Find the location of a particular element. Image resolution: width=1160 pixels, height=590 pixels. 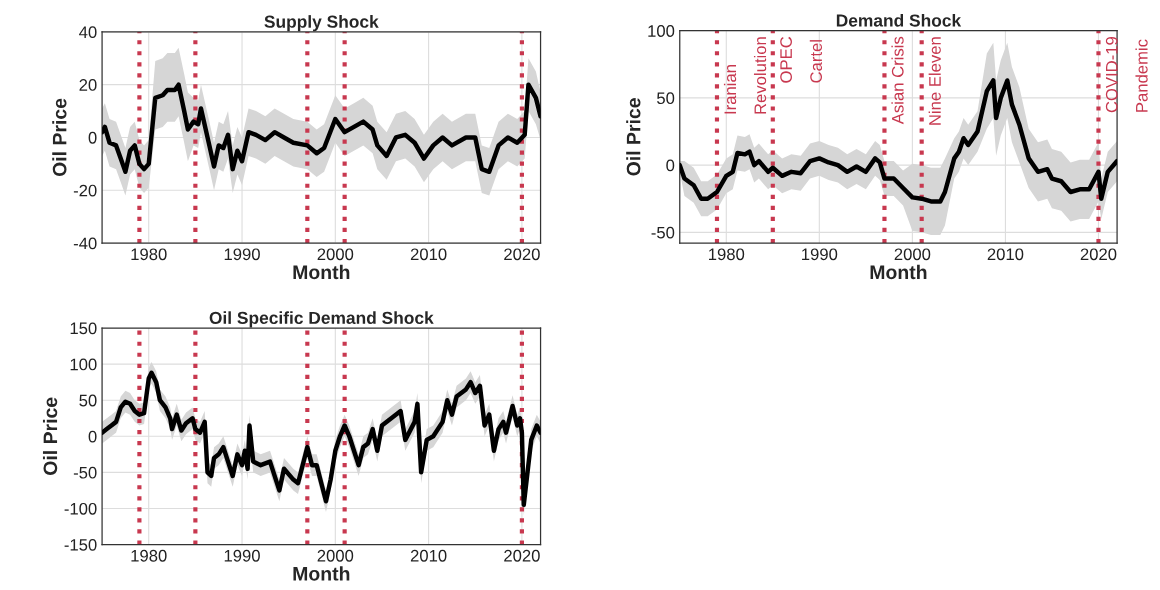

y-tick-label: 150 is located at coordinates (83, 328).